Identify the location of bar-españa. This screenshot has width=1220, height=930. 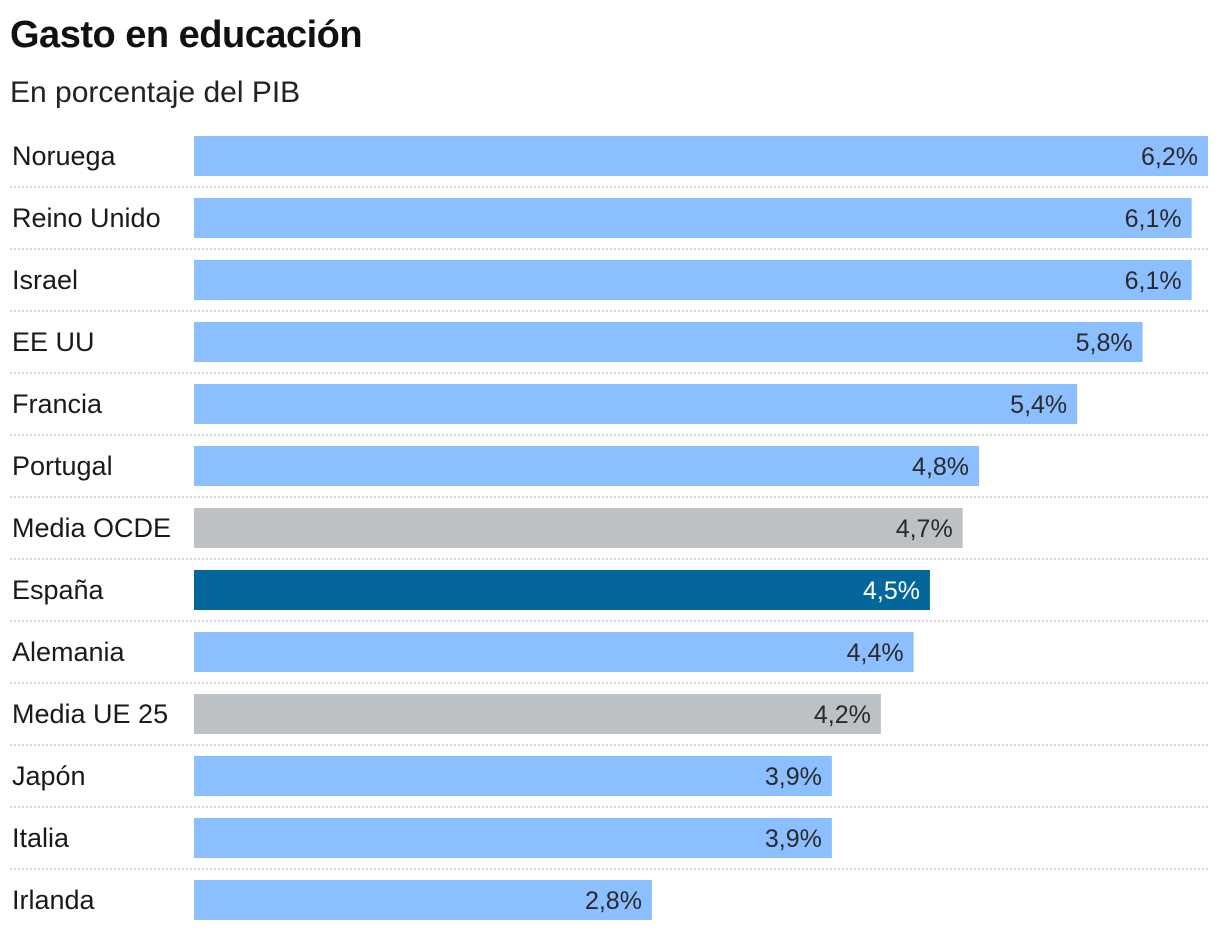
(562, 590).